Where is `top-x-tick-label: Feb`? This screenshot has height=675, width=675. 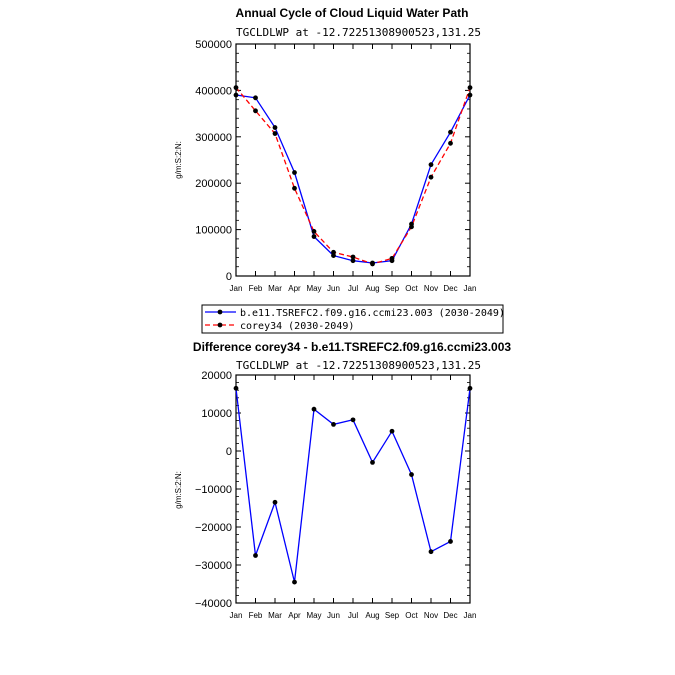 top-x-tick-label: Feb is located at coordinates (256, 288).